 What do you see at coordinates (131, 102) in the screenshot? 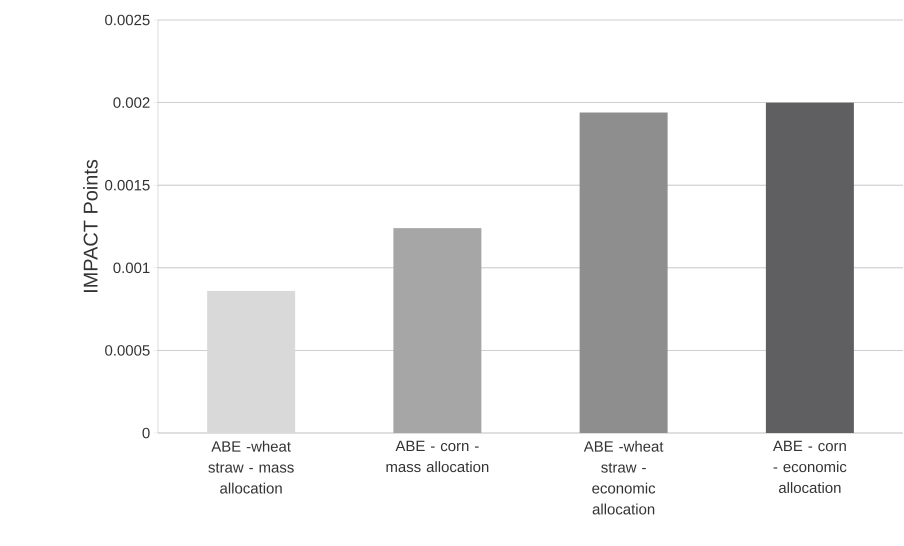
I see `y-tick-label: 0.002` at bounding box center [131, 102].